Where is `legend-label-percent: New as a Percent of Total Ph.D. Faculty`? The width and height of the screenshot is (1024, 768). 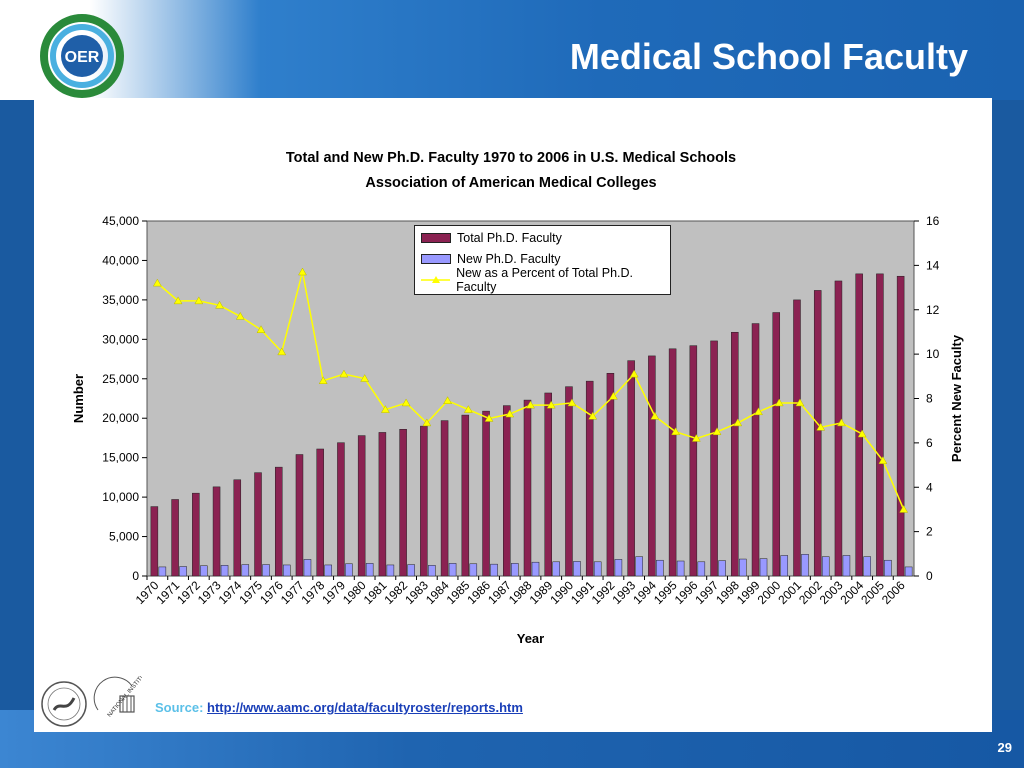
legend-label-percent: New as a Percent of Total Ph.D. Faculty is located at coordinates (545, 280).